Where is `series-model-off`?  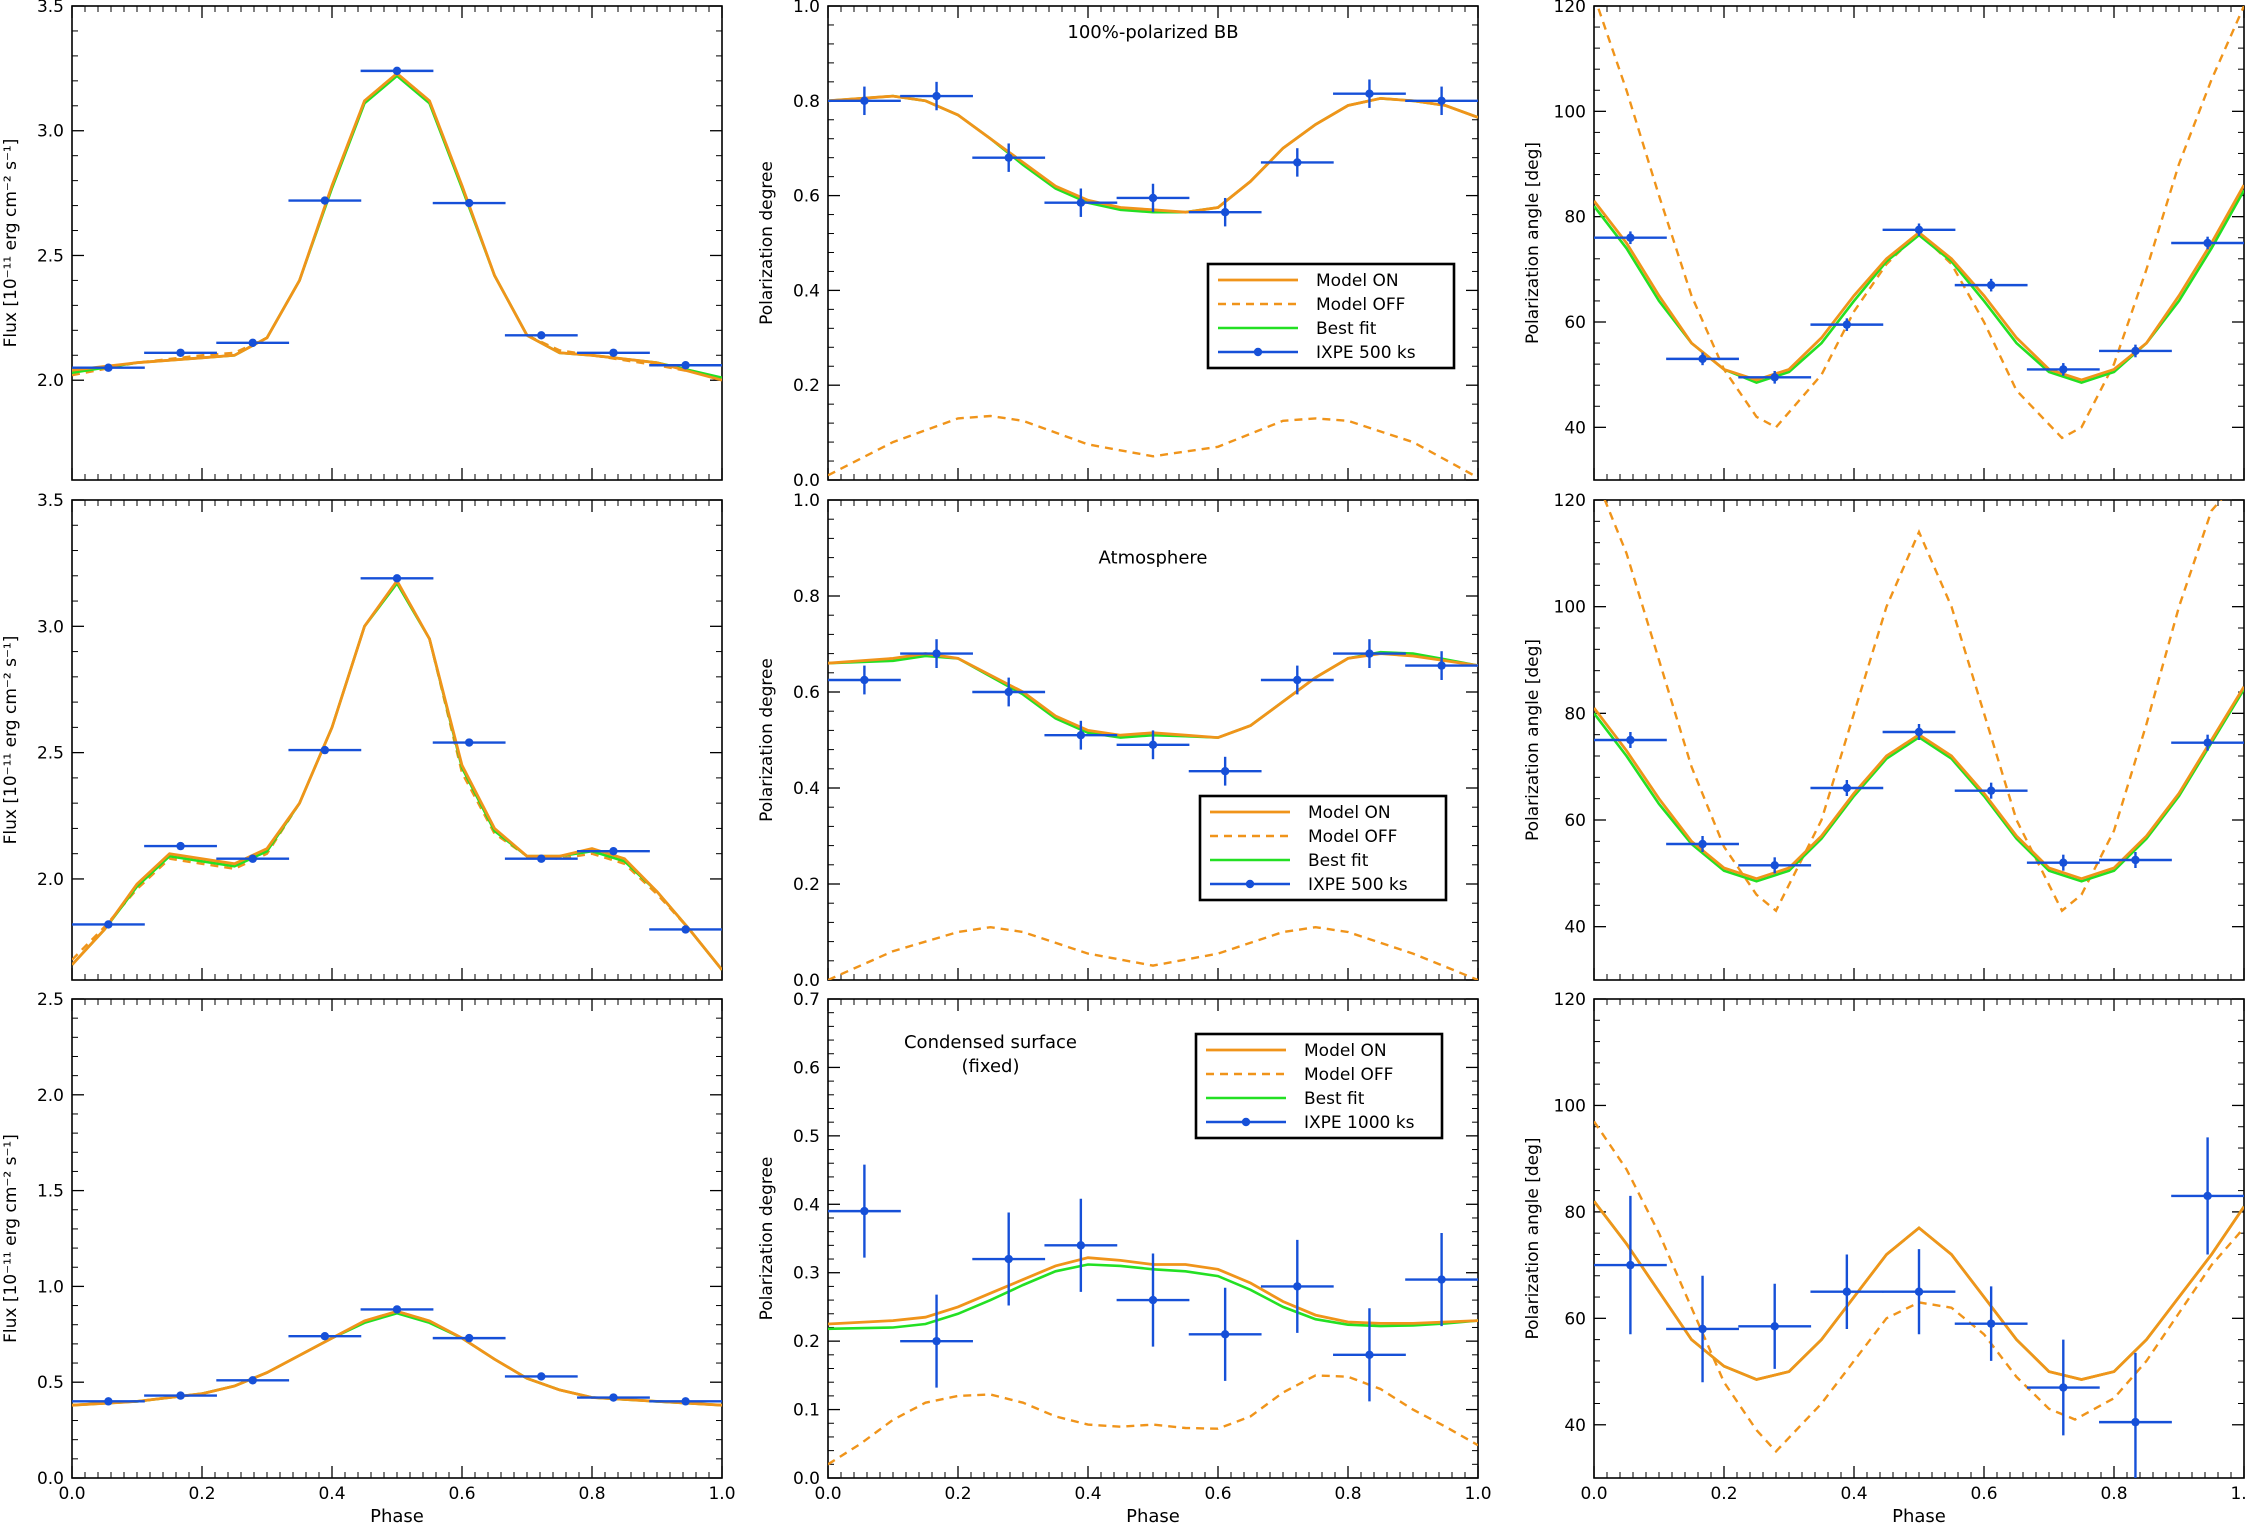
series-model-off is located at coordinates (1913, 706).